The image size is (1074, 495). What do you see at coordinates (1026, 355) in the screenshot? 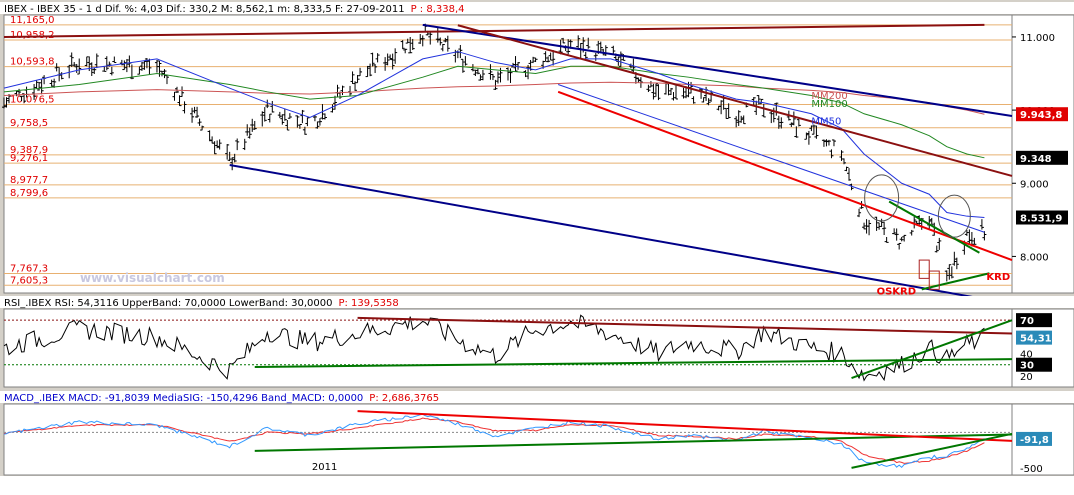
I see `rsi-y-tick-label: 40` at bounding box center [1026, 355].